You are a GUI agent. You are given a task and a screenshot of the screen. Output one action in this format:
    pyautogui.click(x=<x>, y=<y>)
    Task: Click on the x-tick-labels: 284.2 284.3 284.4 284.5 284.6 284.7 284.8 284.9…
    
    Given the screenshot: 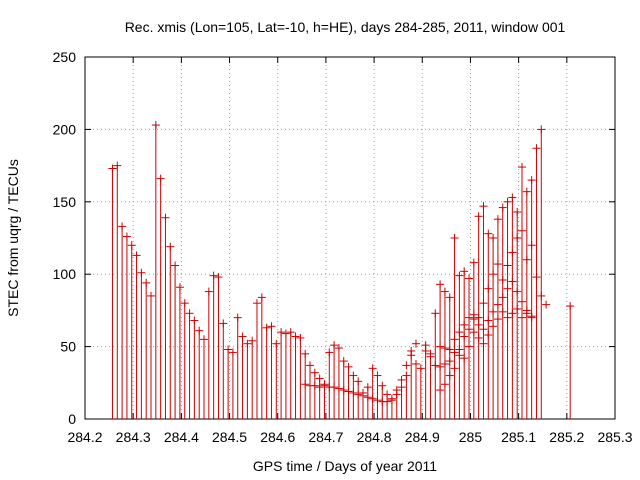 What is the action you would take?
    pyautogui.click(x=349, y=437)
    